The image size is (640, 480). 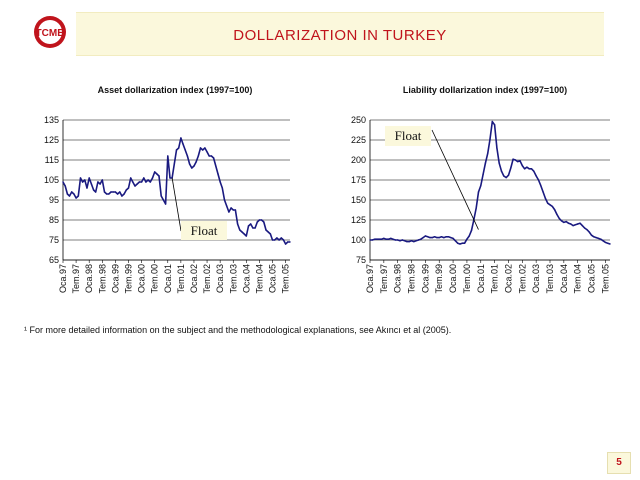 I want to click on x-tick-label: Tem.00, so click(x=155, y=279).